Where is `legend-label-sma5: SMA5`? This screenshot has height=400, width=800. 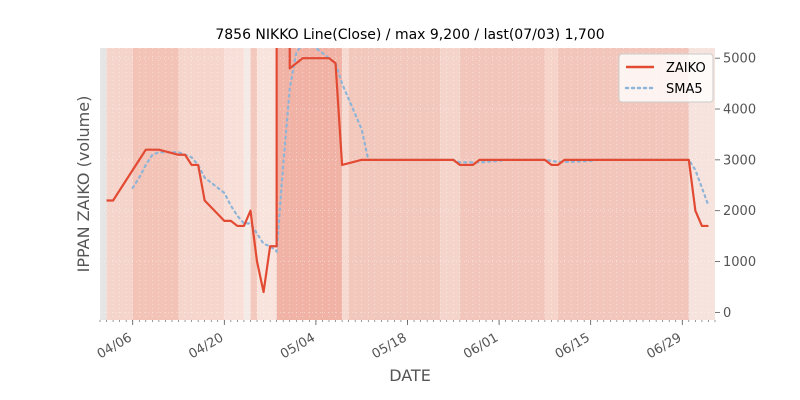 legend-label-sma5: SMA5 is located at coordinates (684, 89).